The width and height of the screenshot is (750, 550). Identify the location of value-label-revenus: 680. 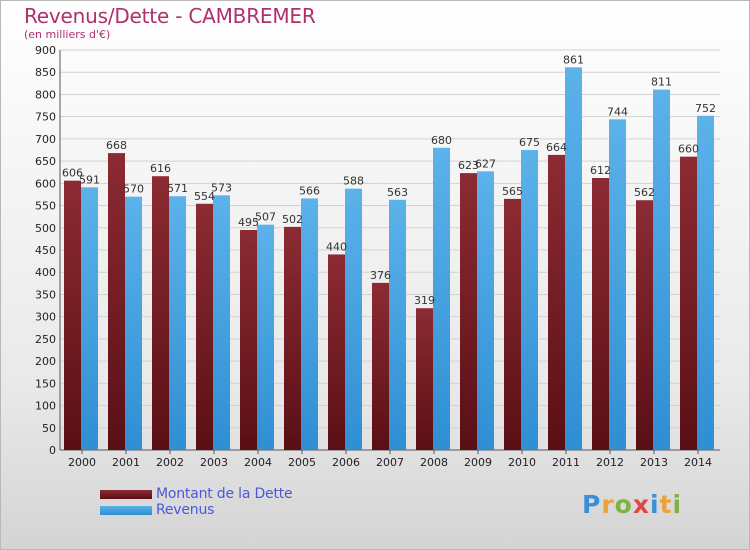
(441, 140).